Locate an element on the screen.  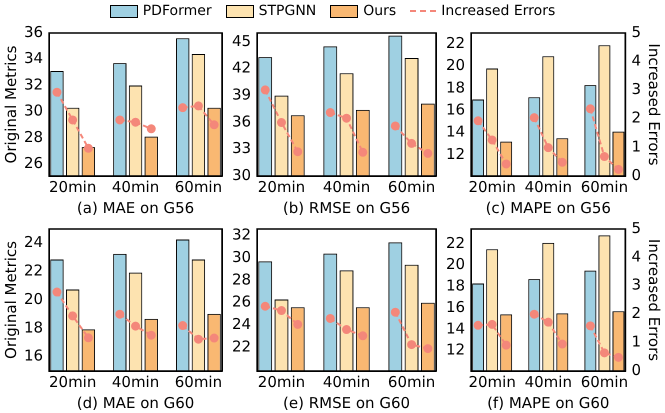
legend-label: Ours is located at coordinates (379, 11).